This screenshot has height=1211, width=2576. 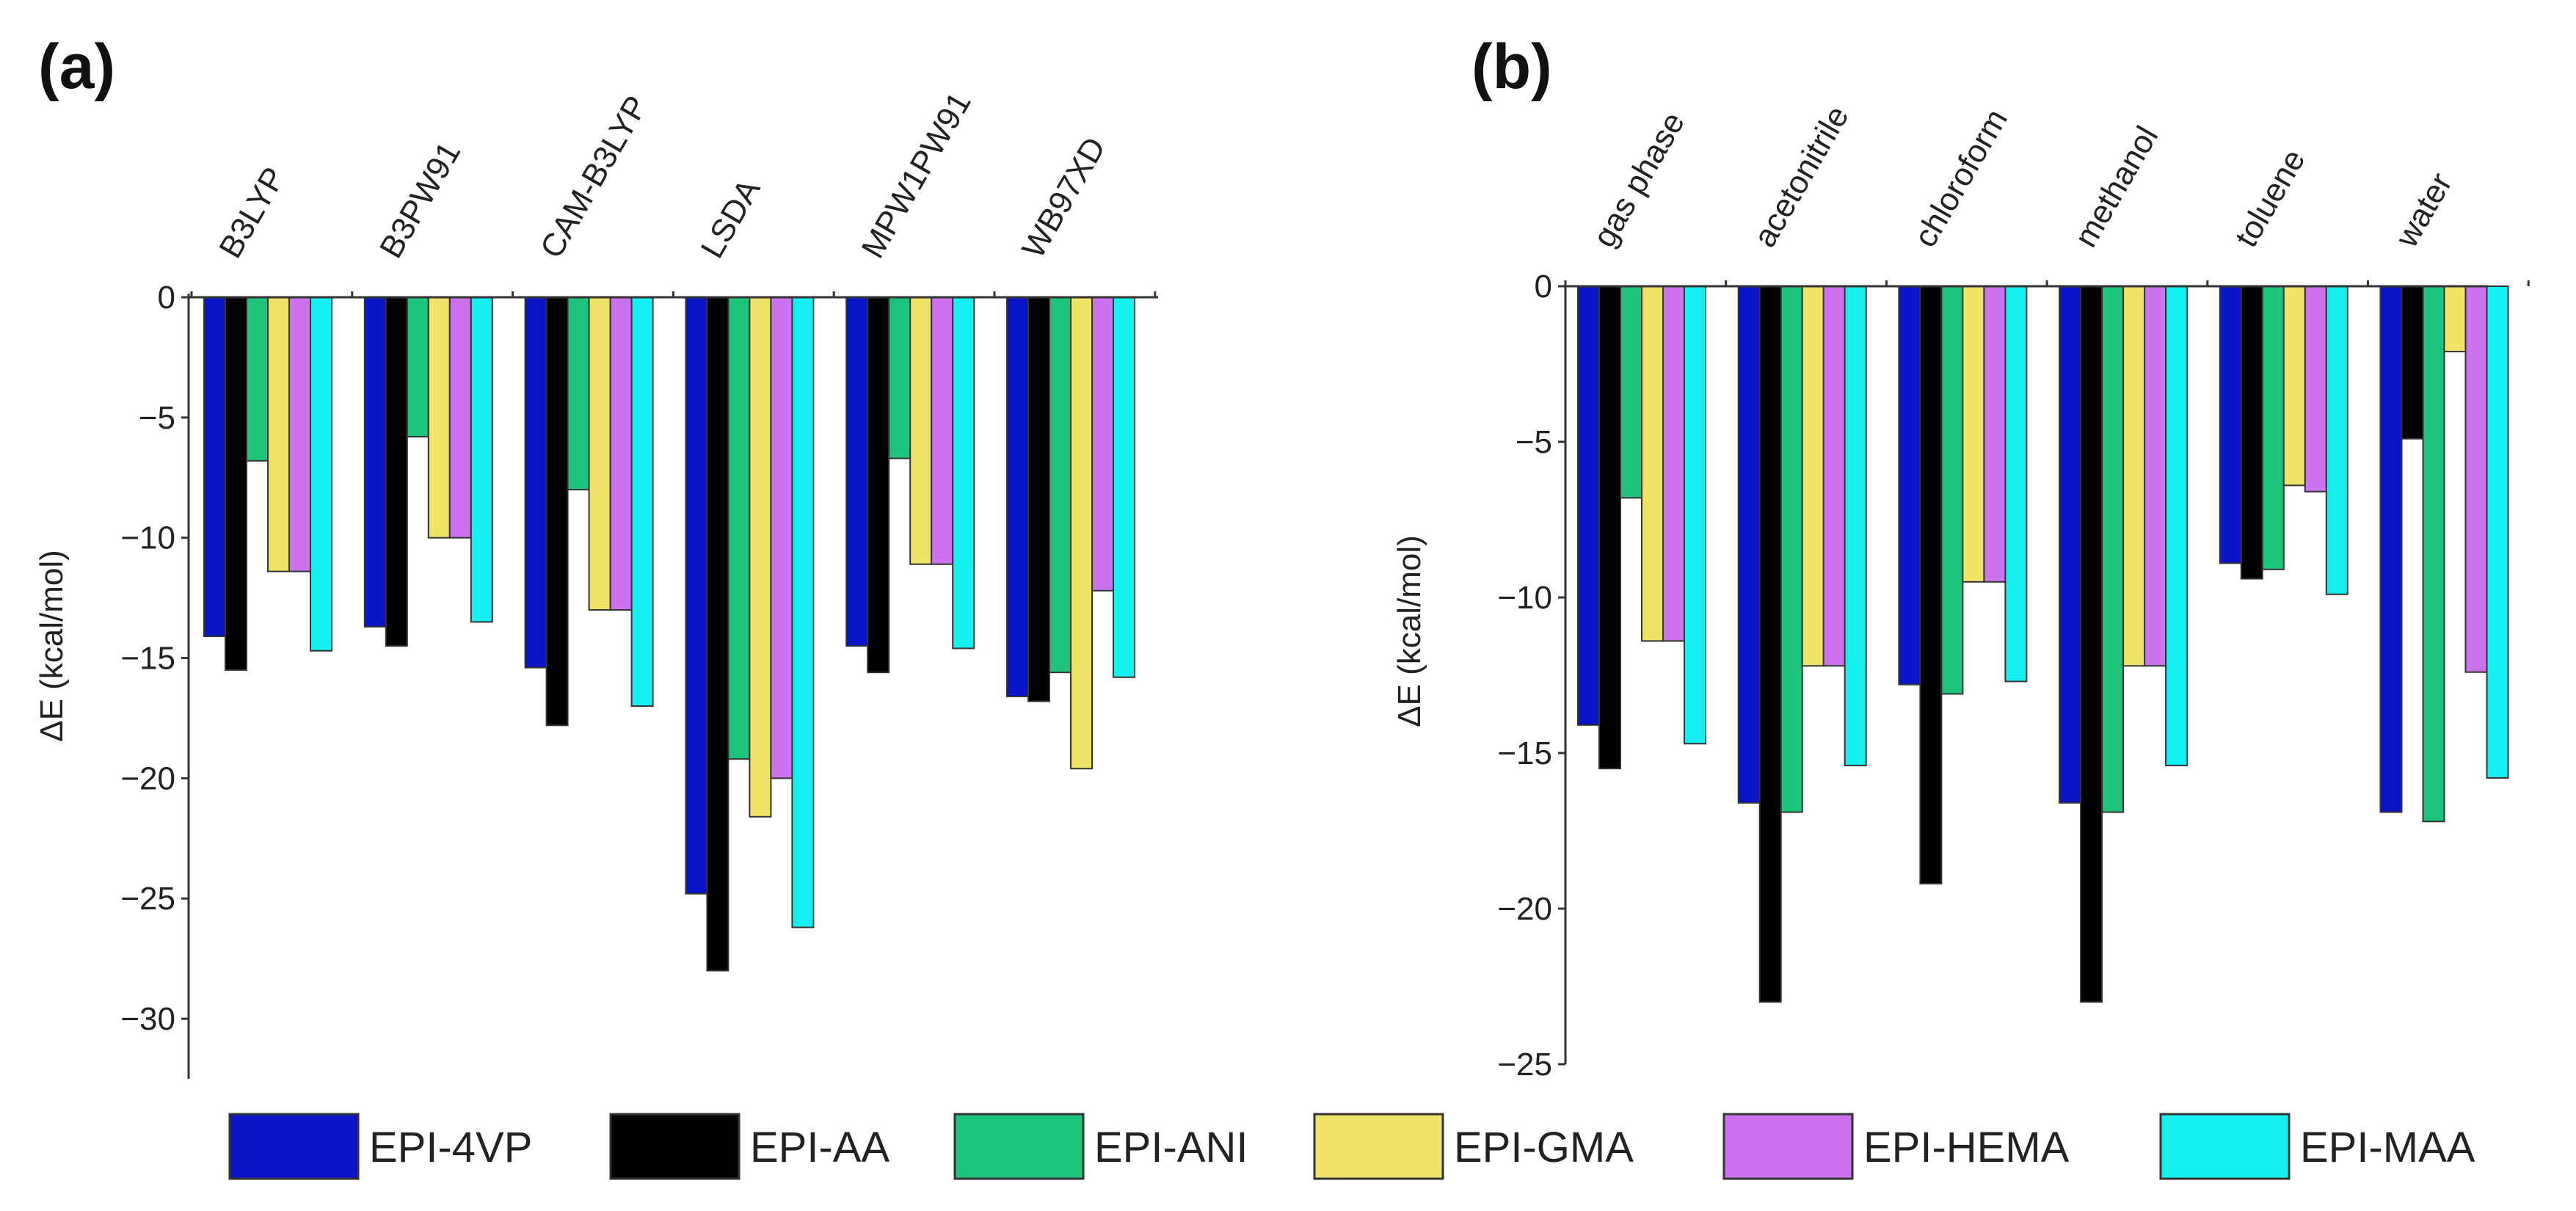 What do you see at coordinates (147, 1019) in the screenshot?
I see `y-tick-label: −30` at bounding box center [147, 1019].